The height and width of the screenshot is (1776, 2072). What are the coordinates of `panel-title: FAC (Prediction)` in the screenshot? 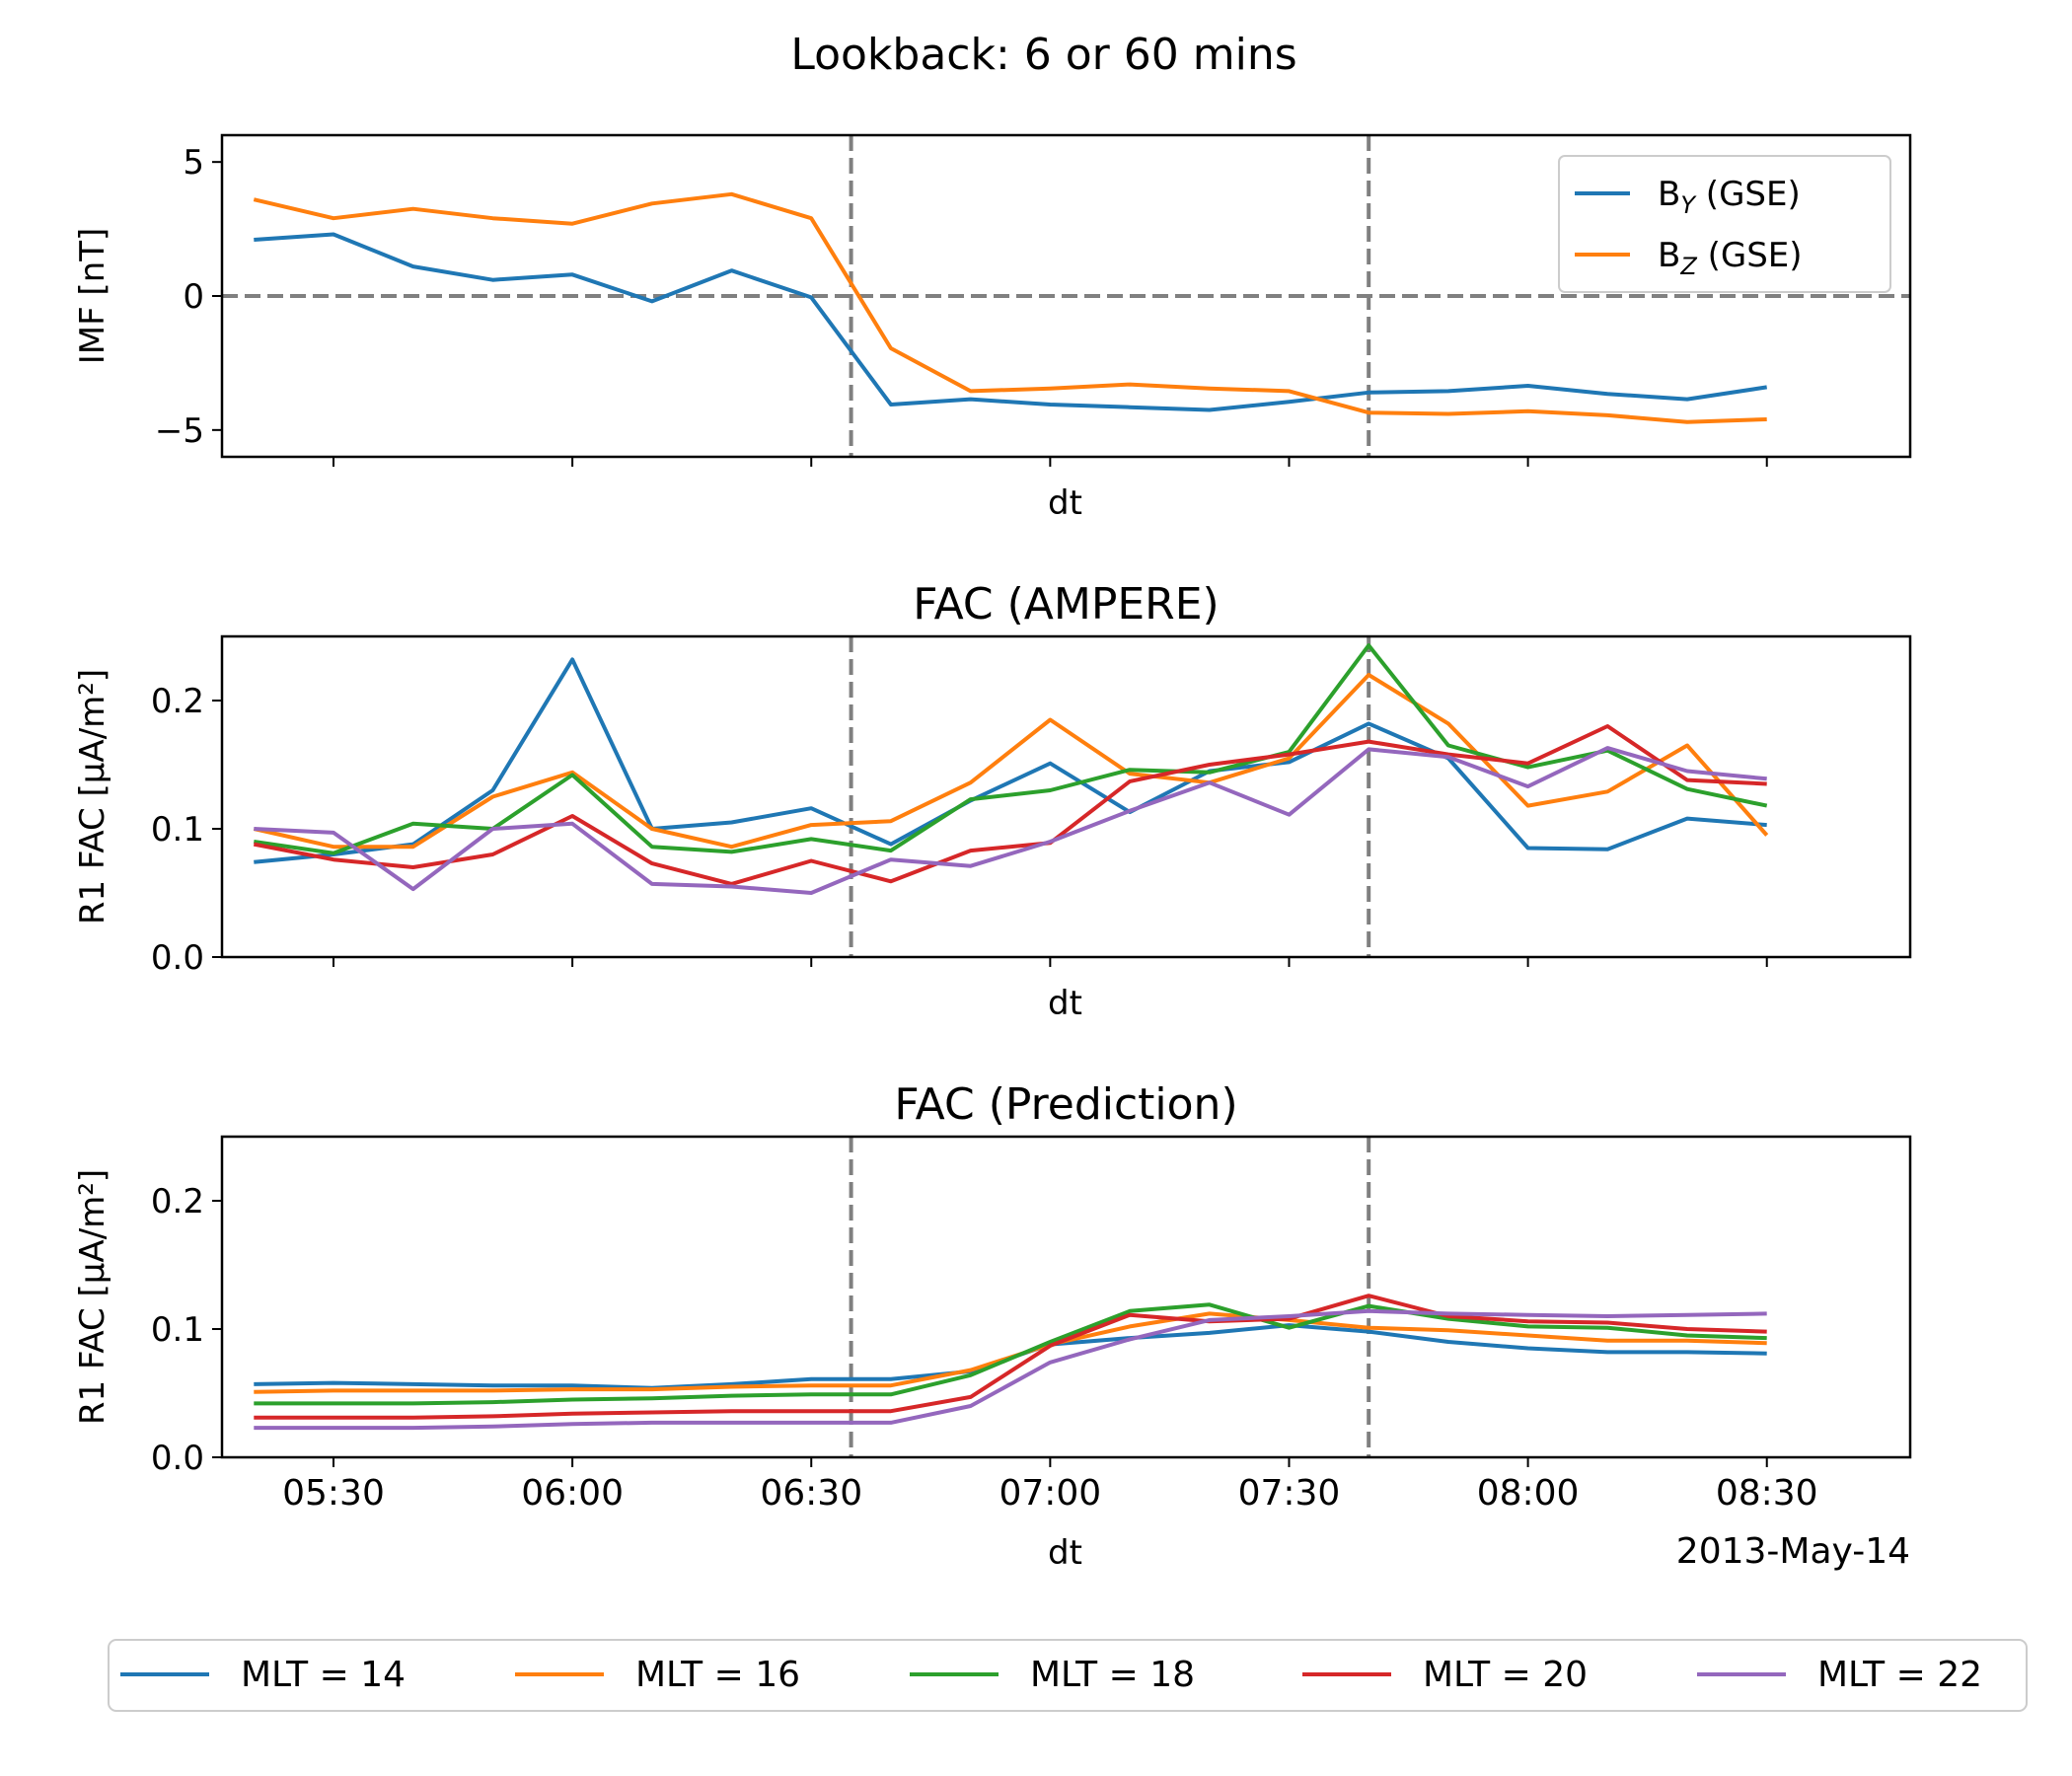 It's located at (1066, 1105).